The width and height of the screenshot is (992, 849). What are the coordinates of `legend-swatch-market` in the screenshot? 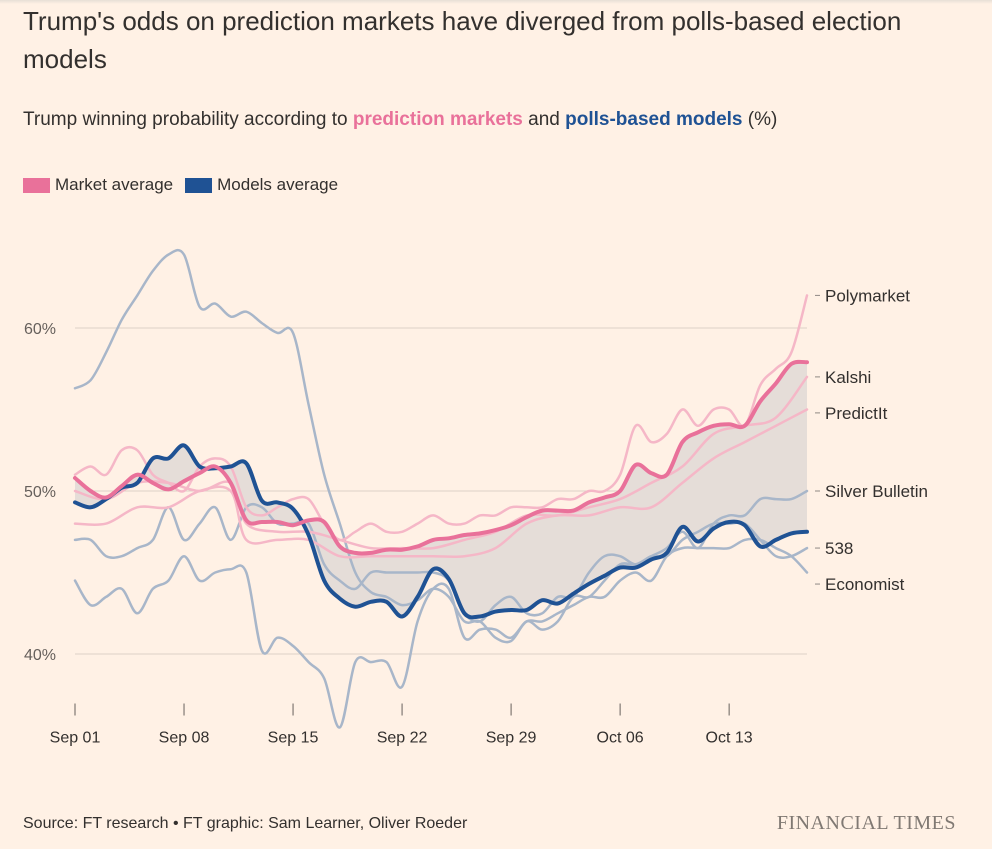 It's located at (36, 185).